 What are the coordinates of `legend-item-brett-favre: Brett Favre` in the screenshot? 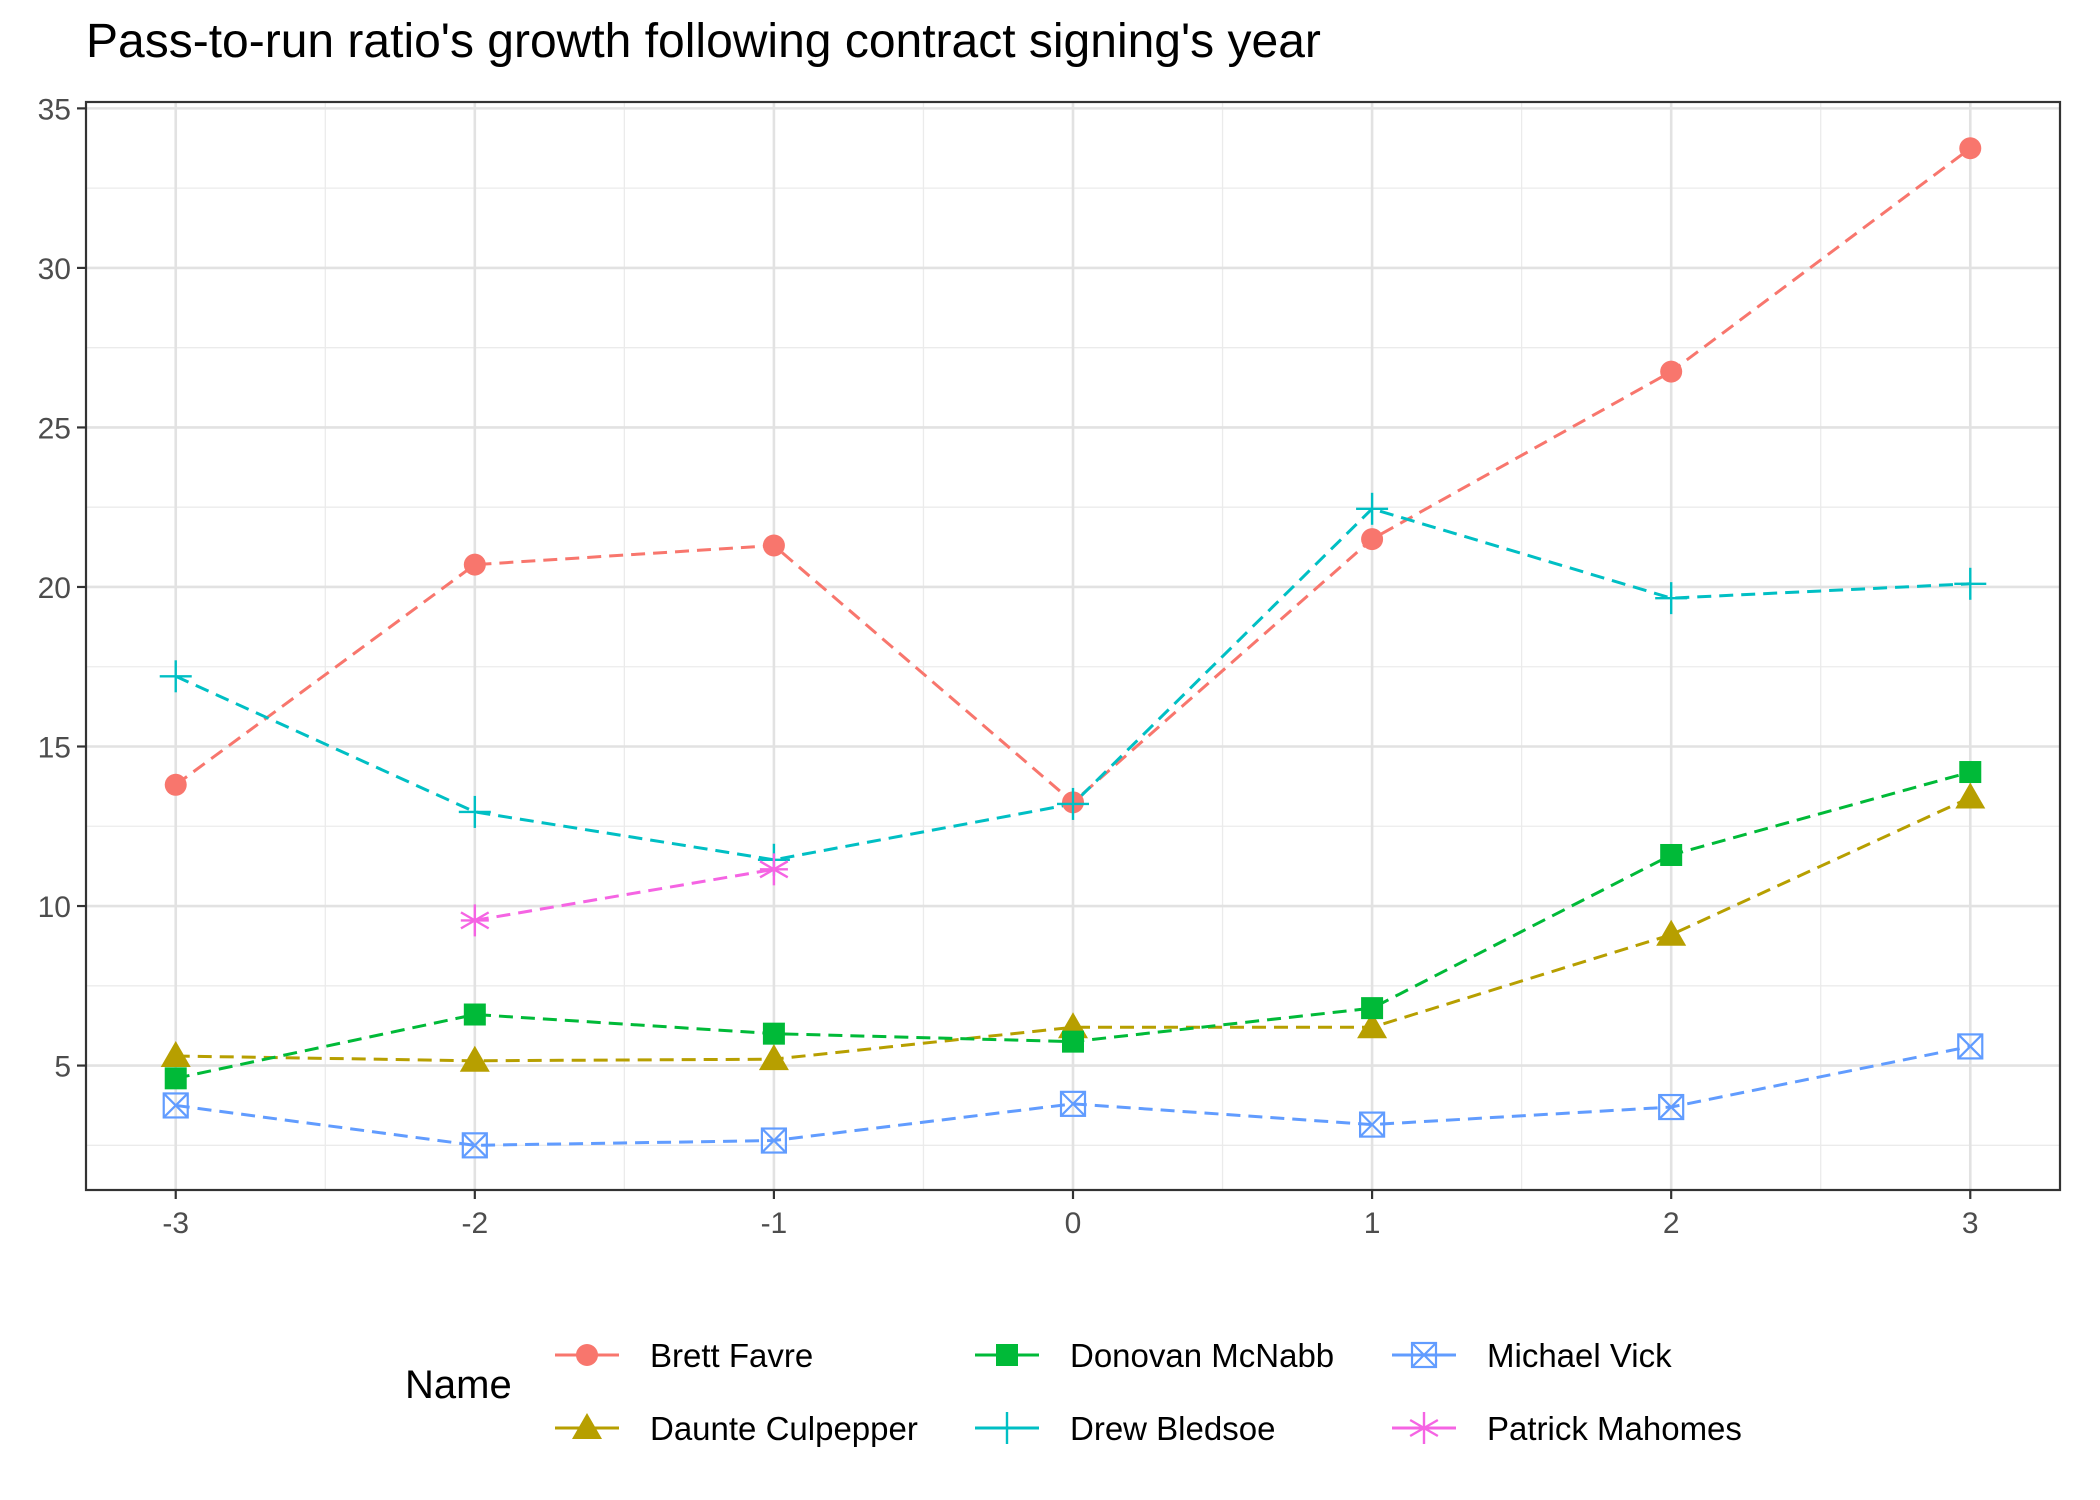 It's located at (684, 1355).